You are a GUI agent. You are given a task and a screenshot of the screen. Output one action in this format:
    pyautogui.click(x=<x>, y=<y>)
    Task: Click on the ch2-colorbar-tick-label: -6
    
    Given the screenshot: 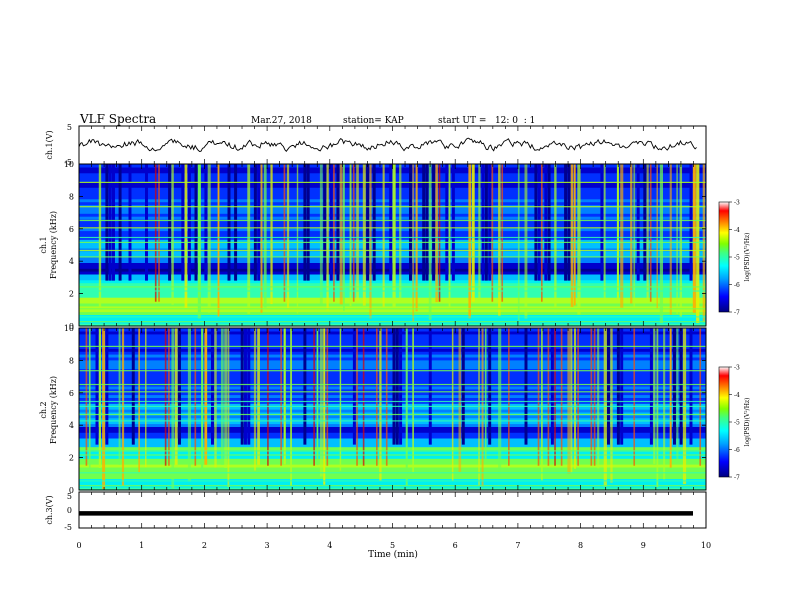 What is the action you would take?
    pyautogui.click(x=737, y=450)
    